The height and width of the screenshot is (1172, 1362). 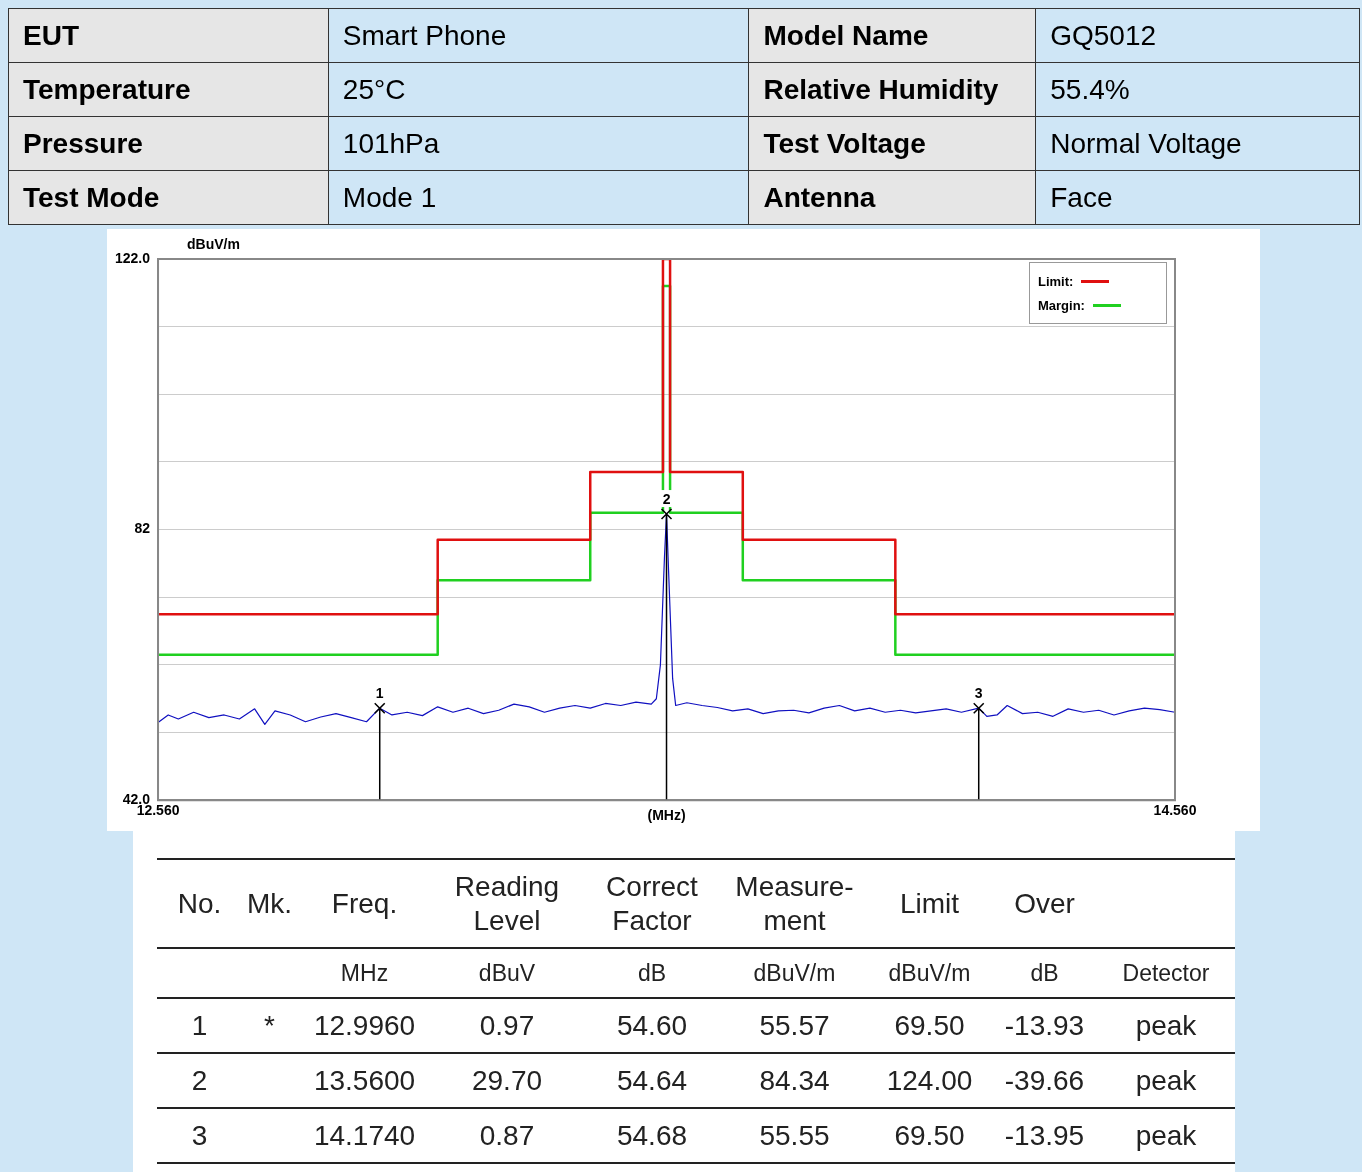 I want to click on text: Measure- ment, so click(x=794, y=903).